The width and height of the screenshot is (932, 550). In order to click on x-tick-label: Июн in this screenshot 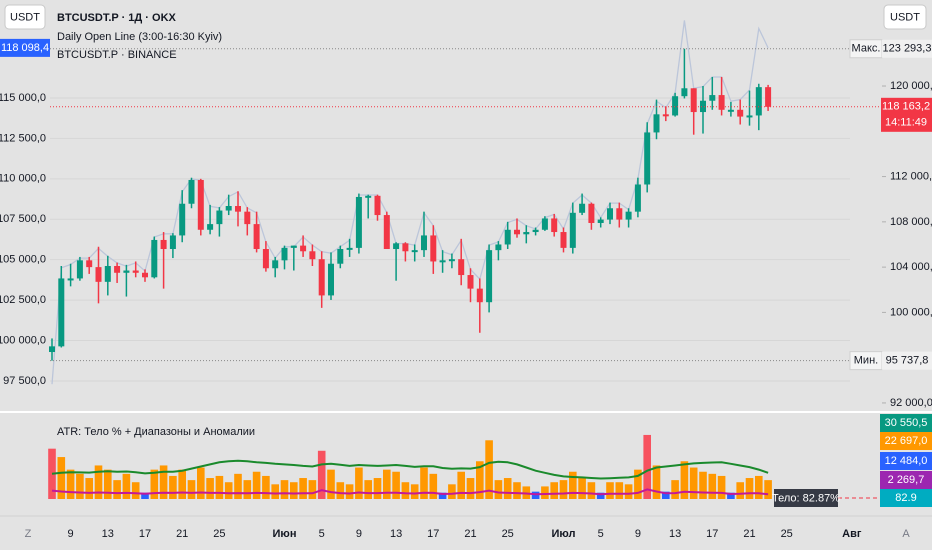, I will do `click(285, 534)`.